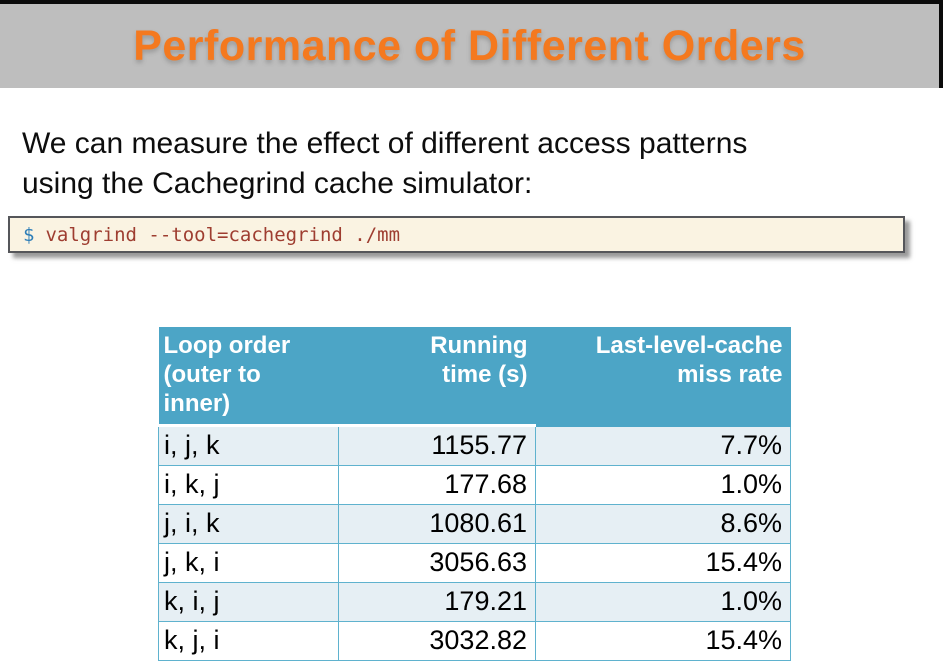  What do you see at coordinates (663, 377) in the screenshot?
I see `header-miss-rate: Last-level-cache miss rate` at bounding box center [663, 377].